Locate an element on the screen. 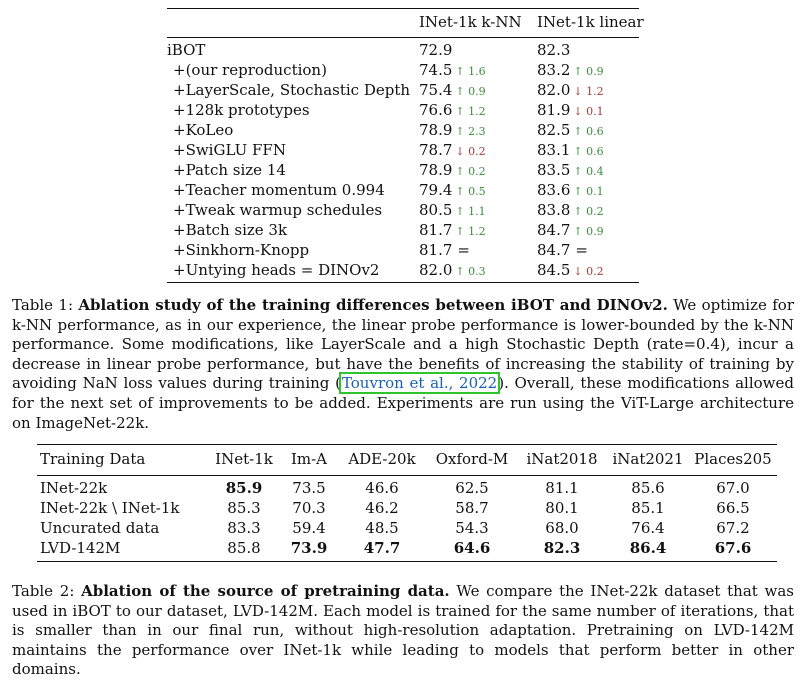 The height and width of the screenshot is (680, 805). method-name: +LayerScale, Stochastic Depth is located at coordinates (292, 90).